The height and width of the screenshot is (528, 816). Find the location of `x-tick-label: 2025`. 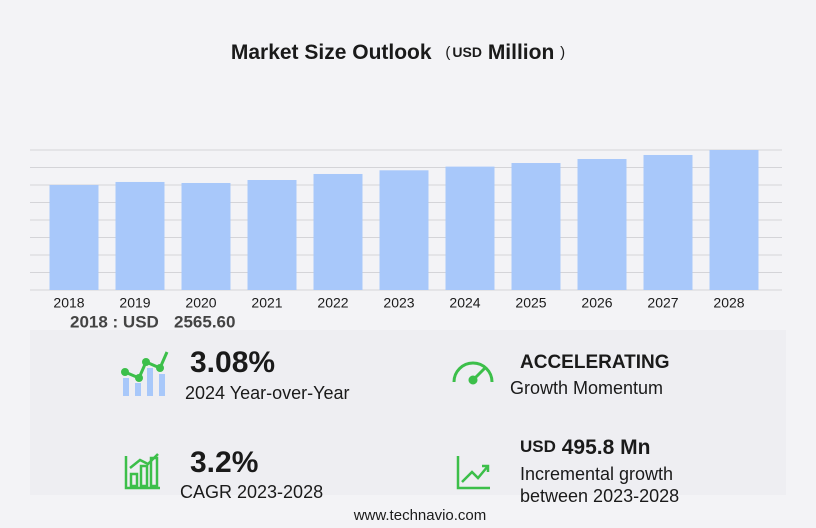

x-tick-label: 2025 is located at coordinates (530, 303).